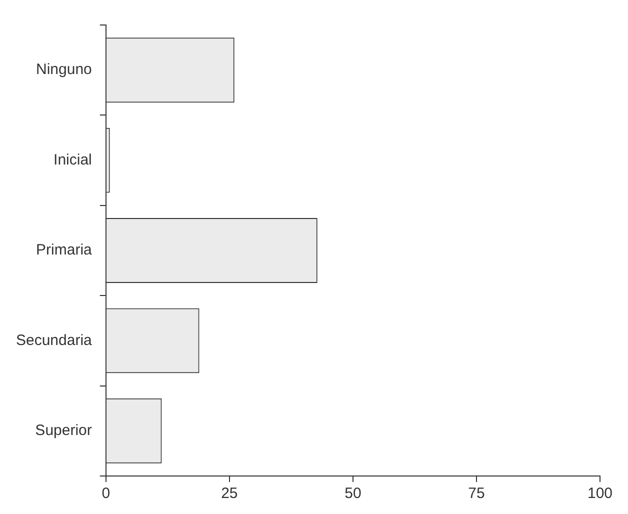 This screenshot has height=514, width=628. I want to click on x-tick-label: 0, so click(106, 493).